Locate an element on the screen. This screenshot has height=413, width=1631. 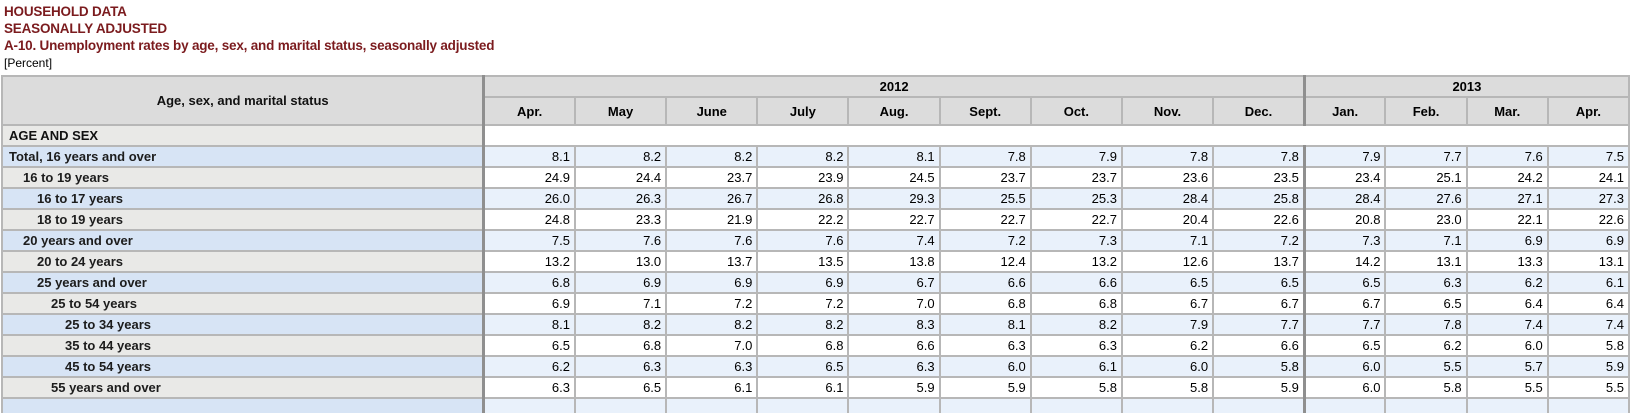
row-label-cell: 20 years and over is located at coordinates (243, 240).